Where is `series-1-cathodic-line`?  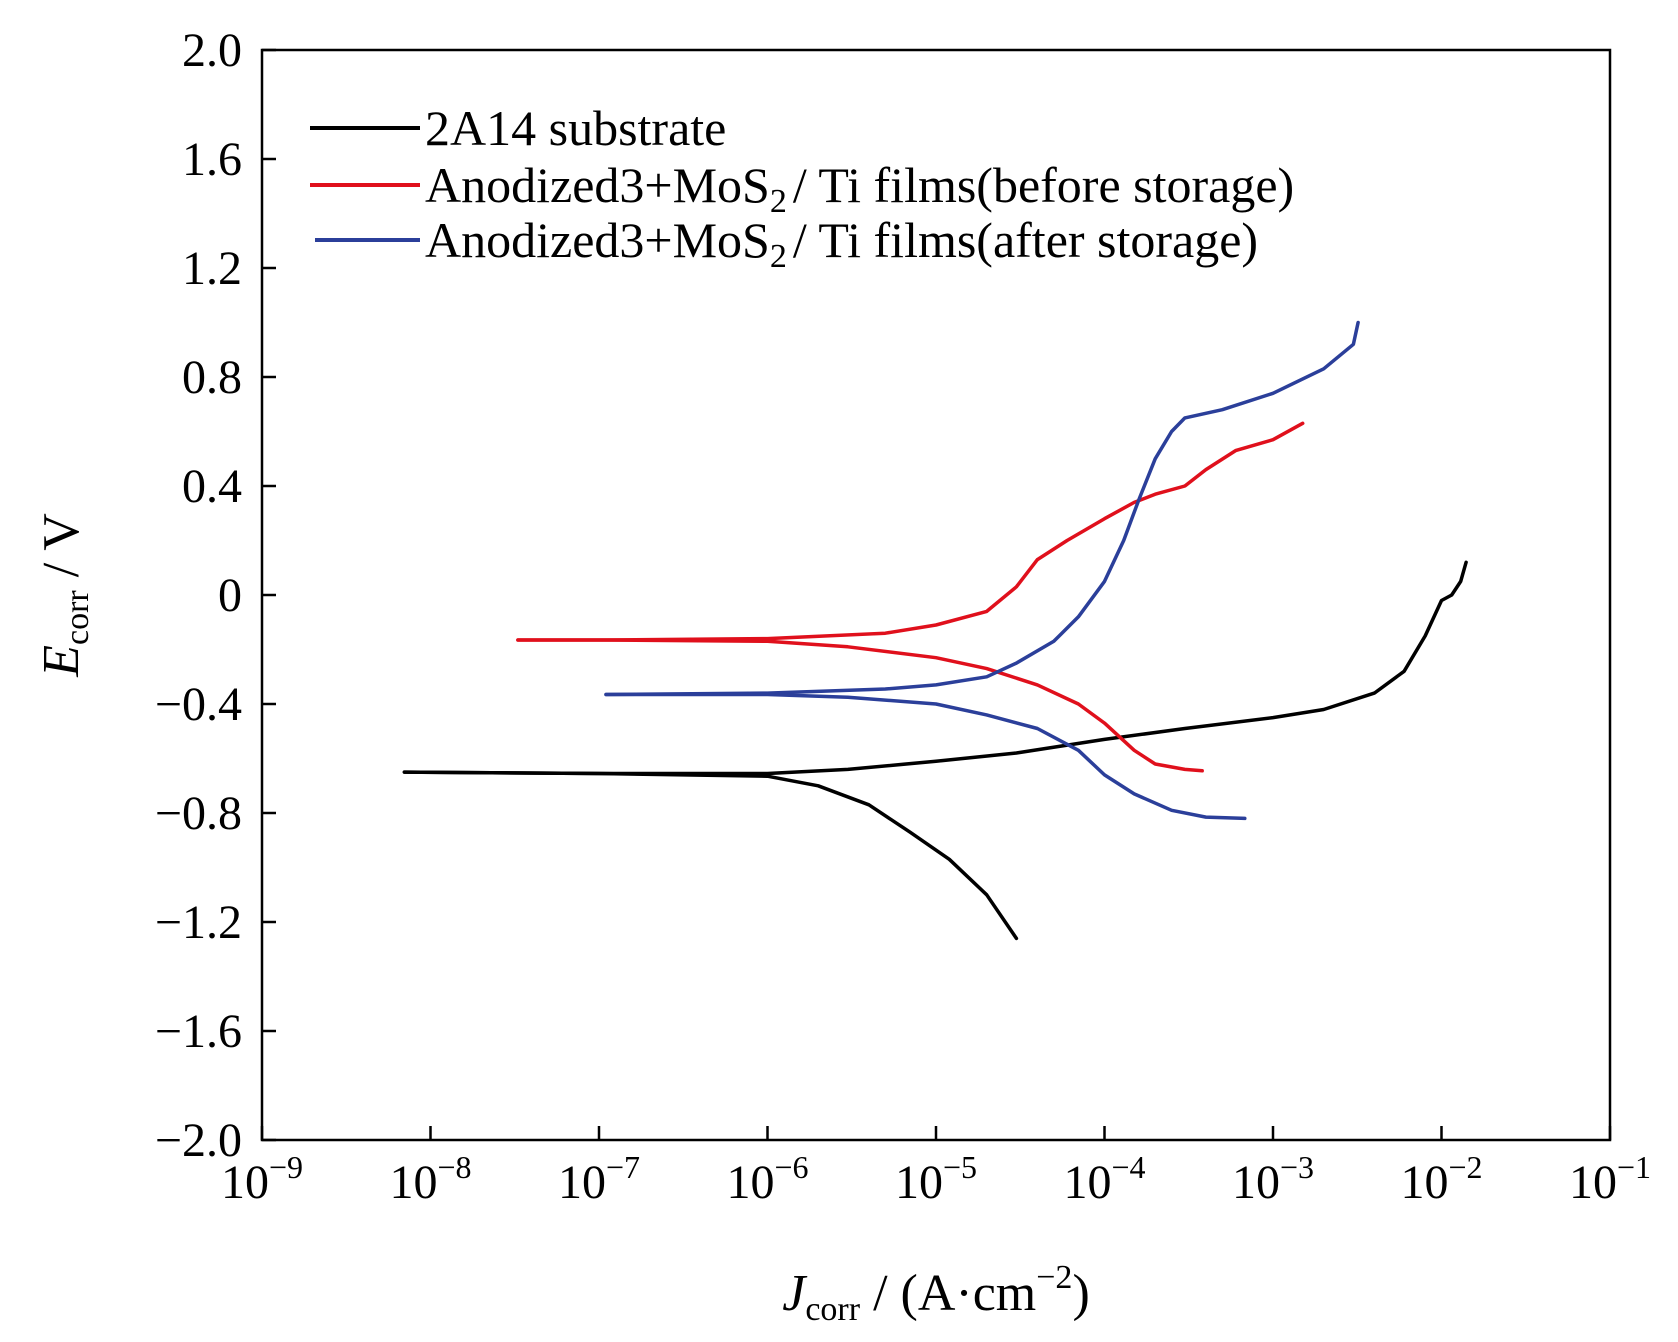 series-1-cathodic-line is located at coordinates (860, 705).